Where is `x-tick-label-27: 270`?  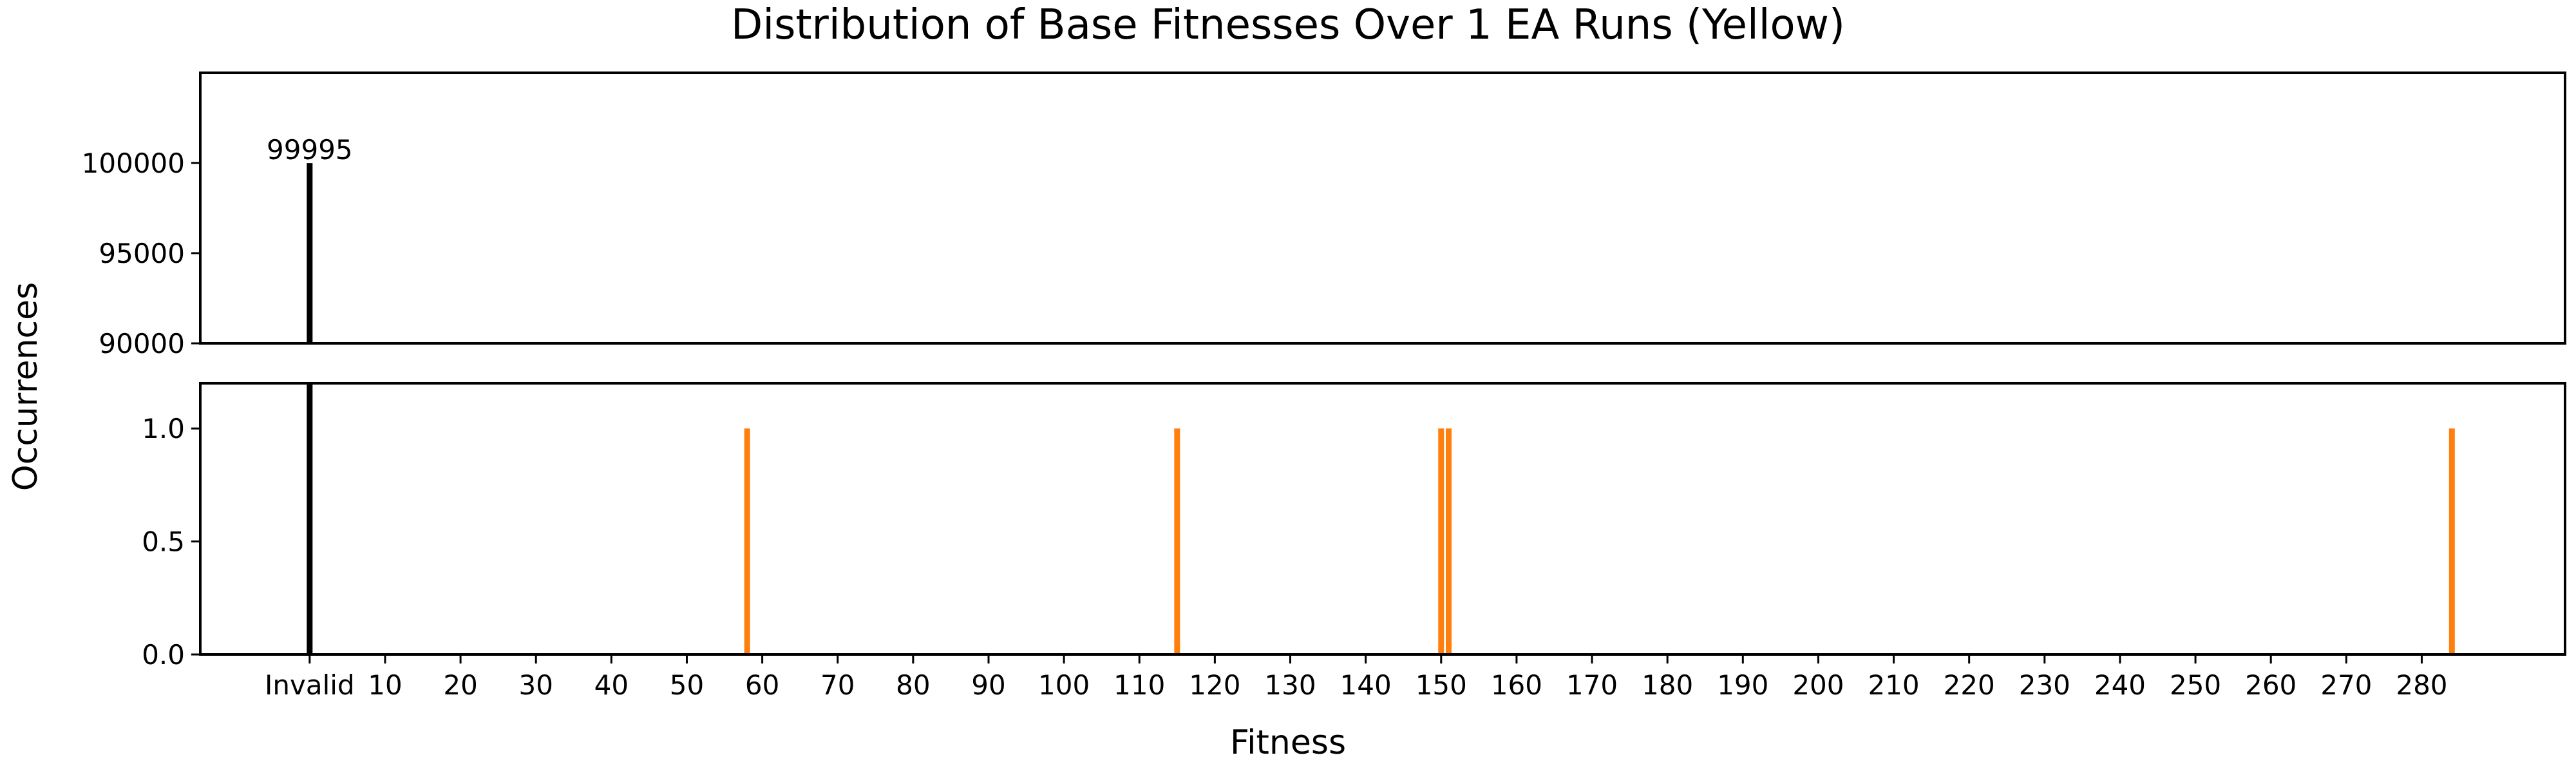
x-tick-label-27: 270 is located at coordinates (2346, 685).